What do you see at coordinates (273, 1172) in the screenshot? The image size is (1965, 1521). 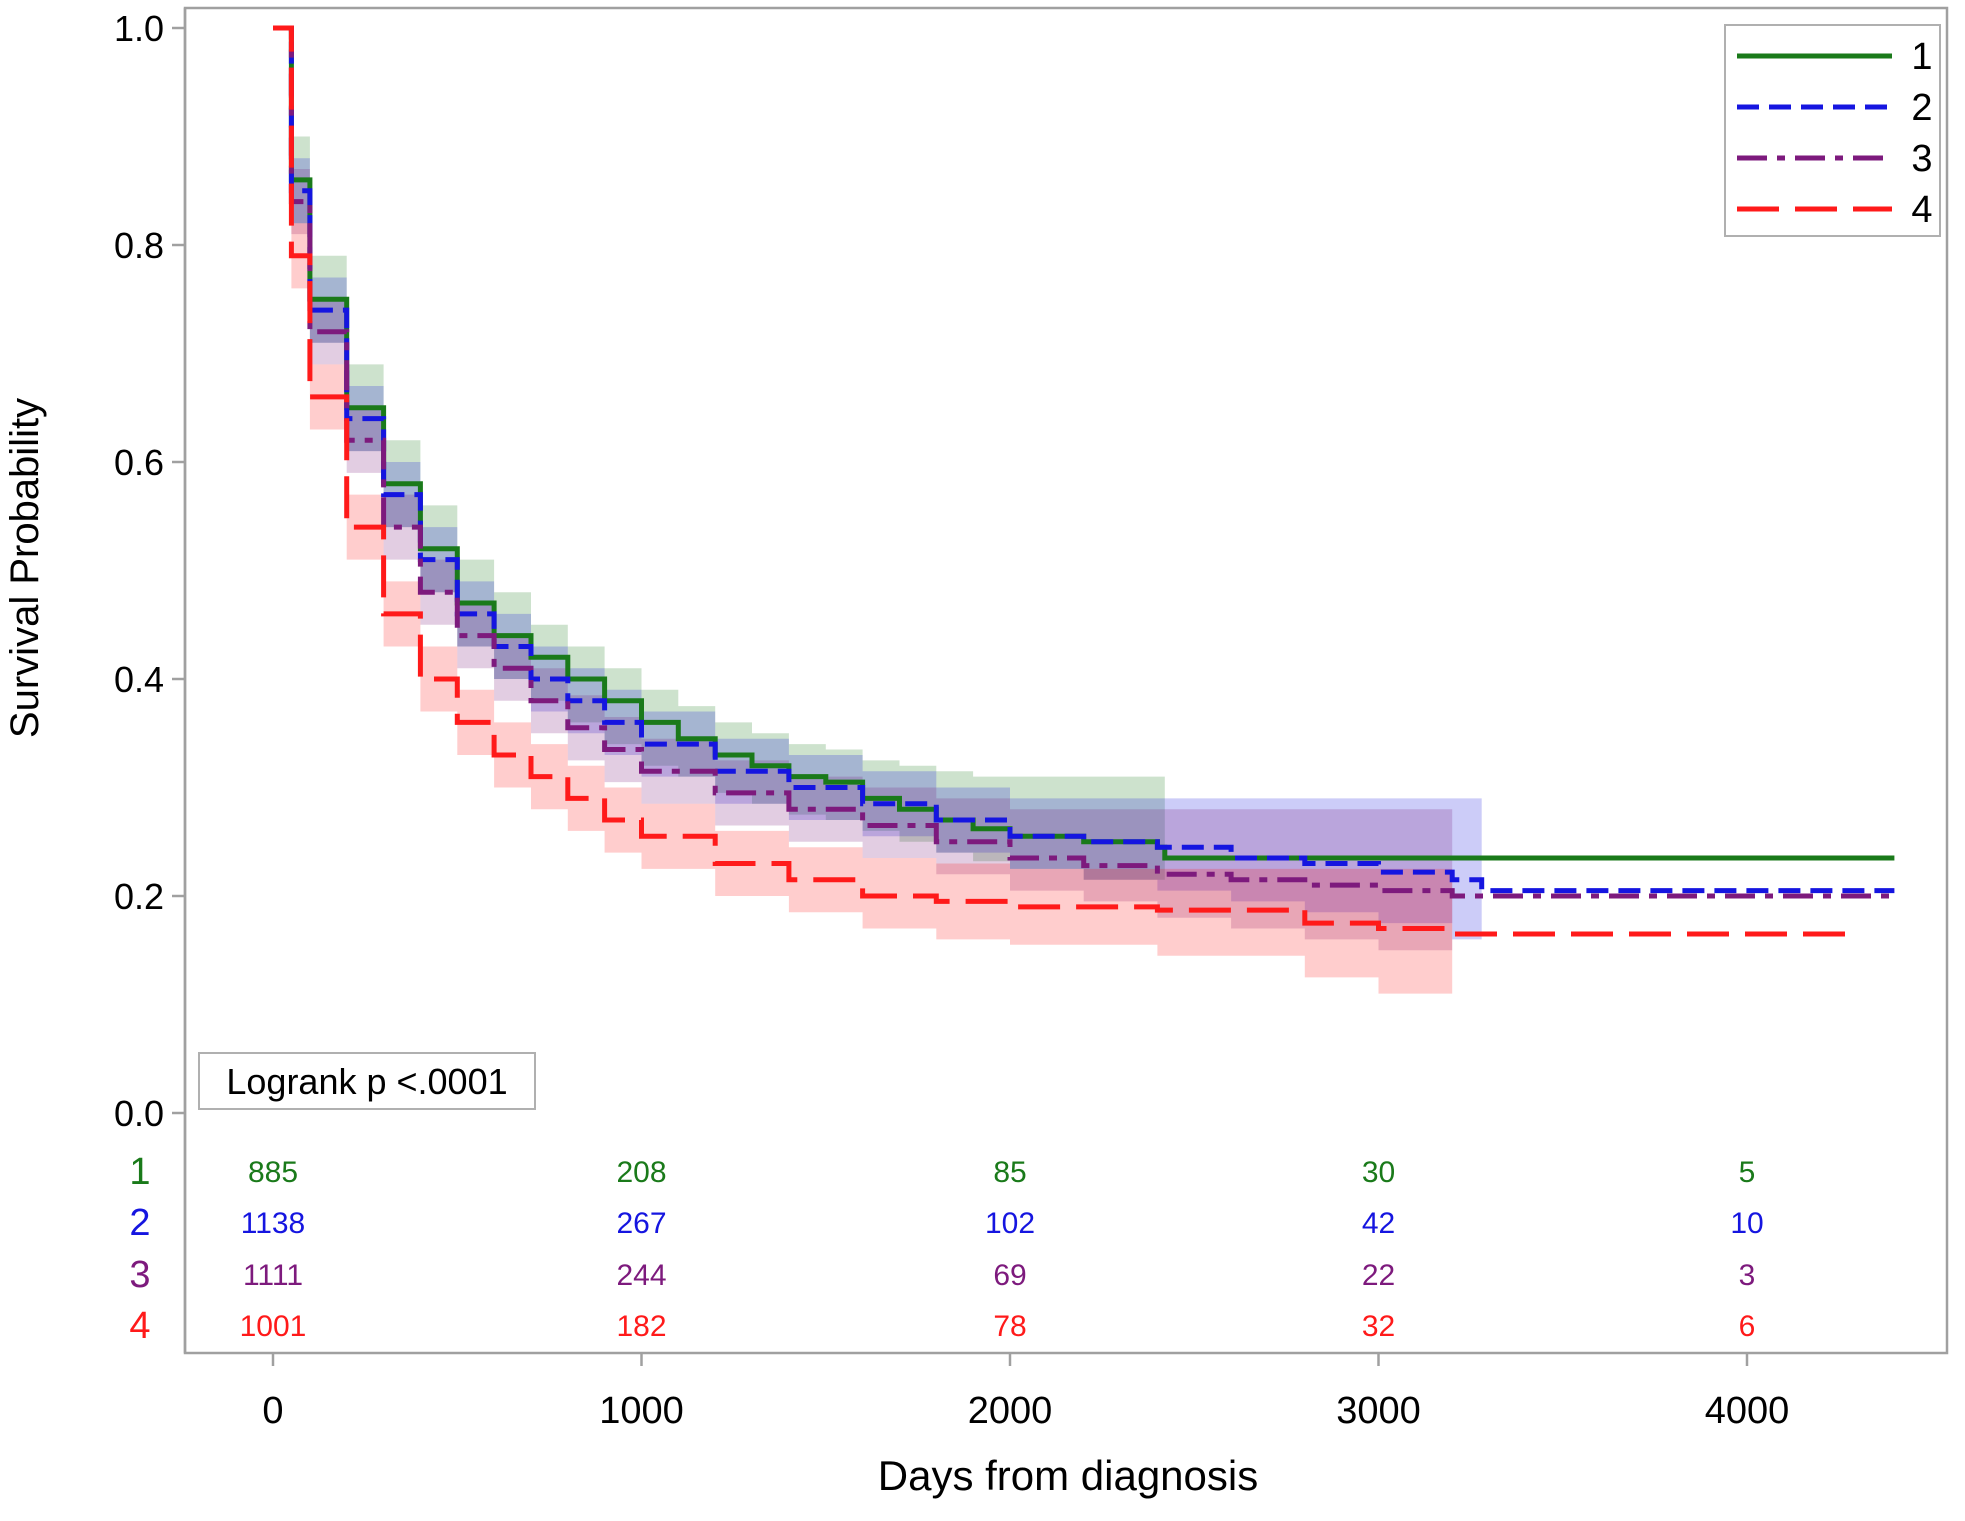 I see `at-risk-count: 885` at bounding box center [273, 1172].